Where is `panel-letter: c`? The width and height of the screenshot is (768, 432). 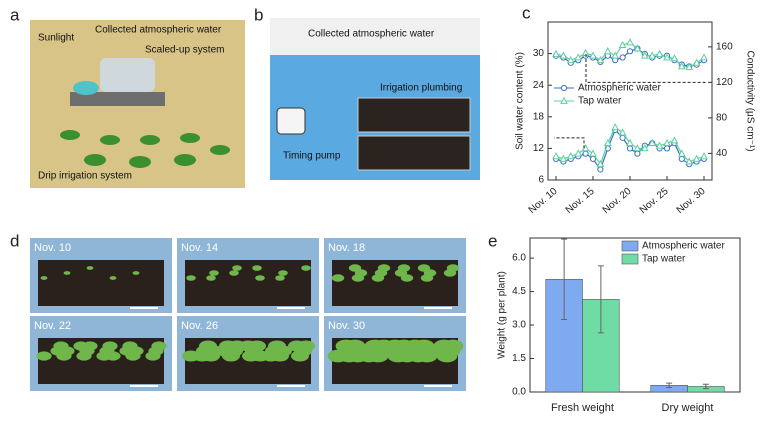
panel-letter: c is located at coordinates (526, 12).